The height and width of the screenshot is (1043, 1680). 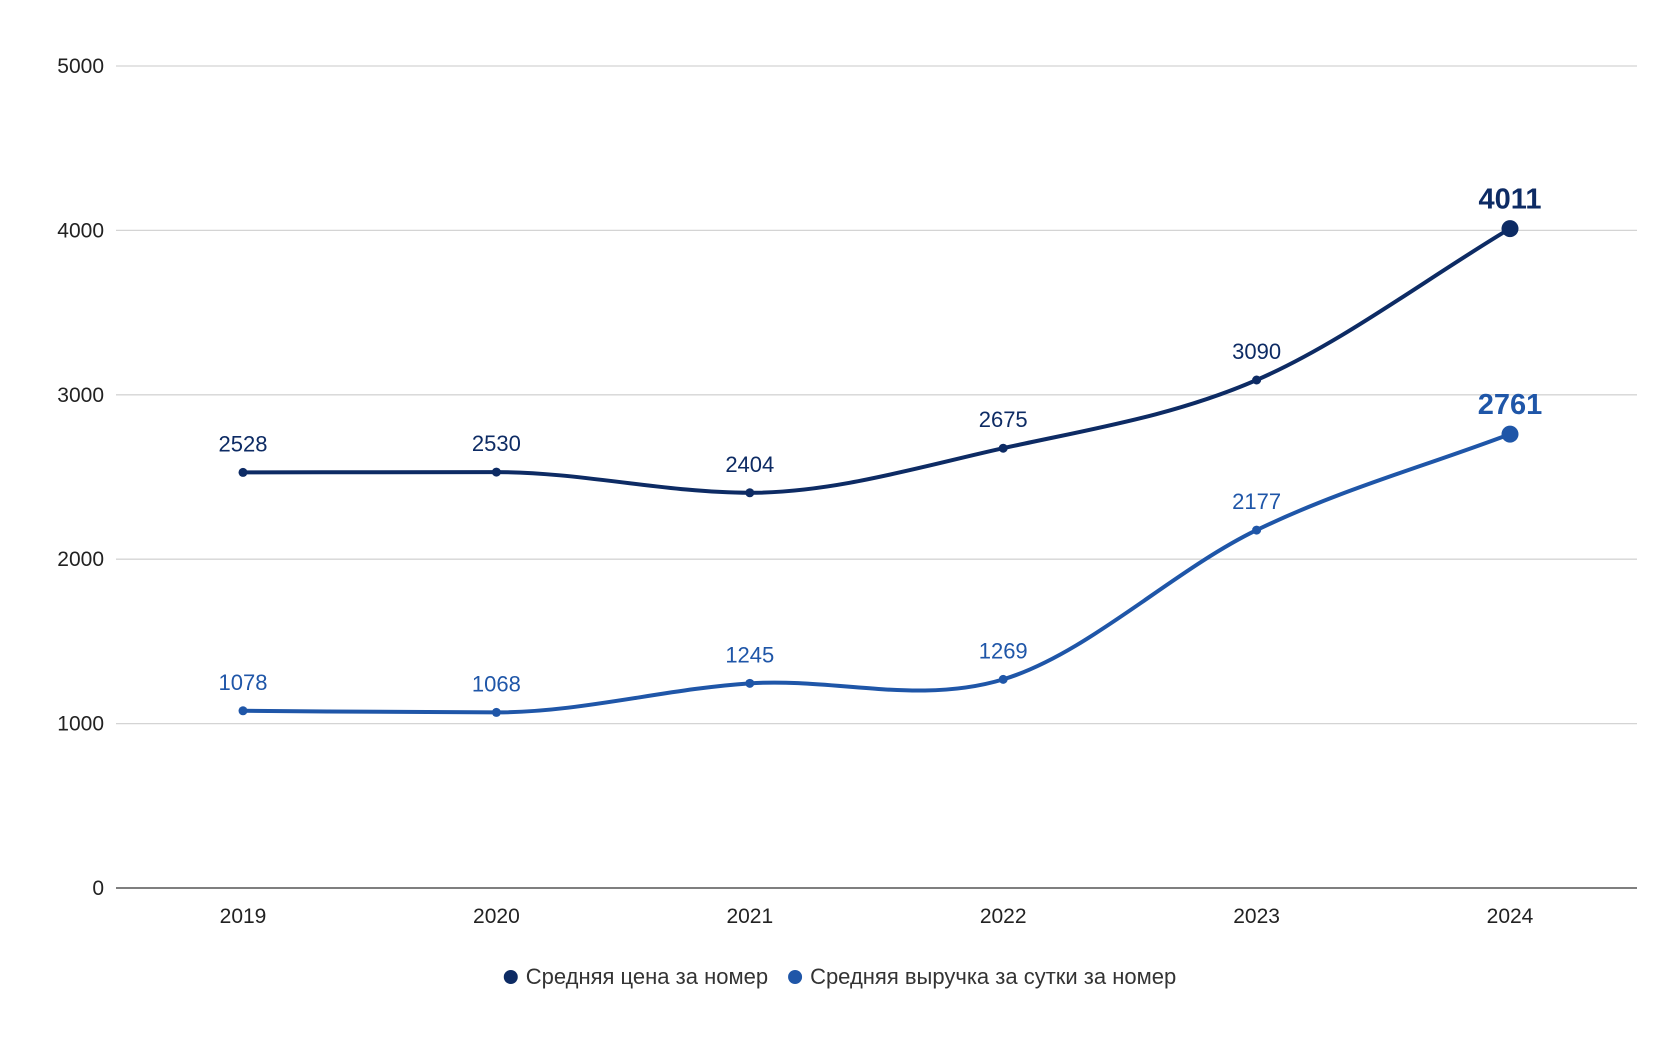 I want to click on y-tick-label: 4000, so click(x=80, y=230).